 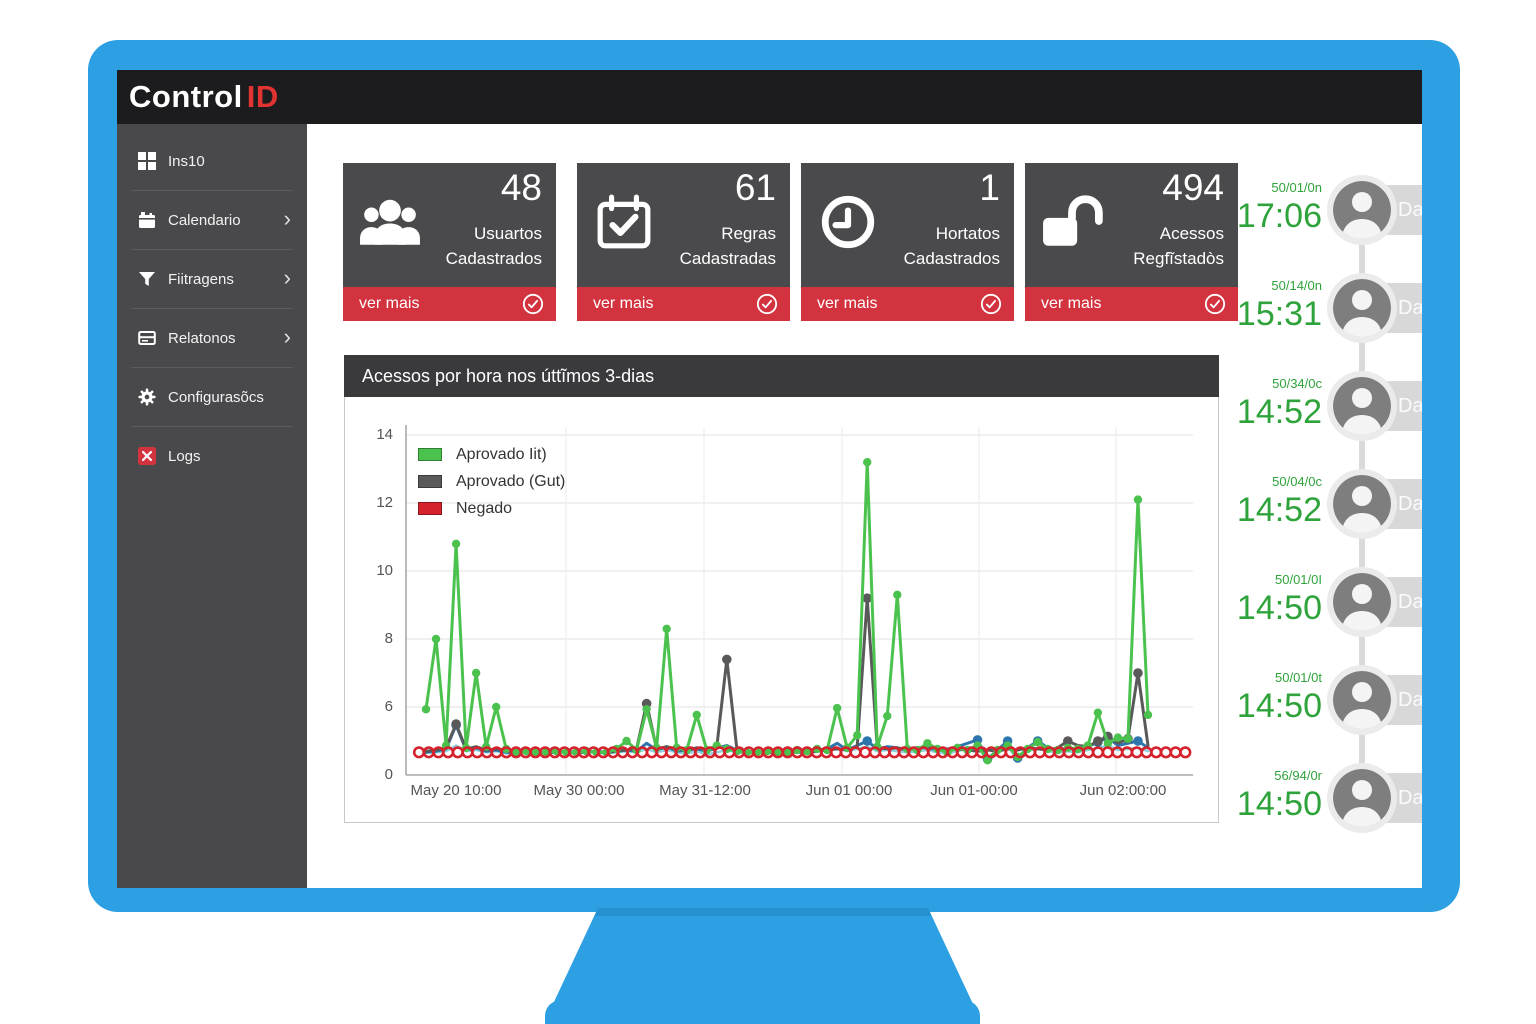 What do you see at coordinates (1298, 677) in the screenshot?
I see `timeline-date: 50/01/0t` at bounding box center [1298, 677].